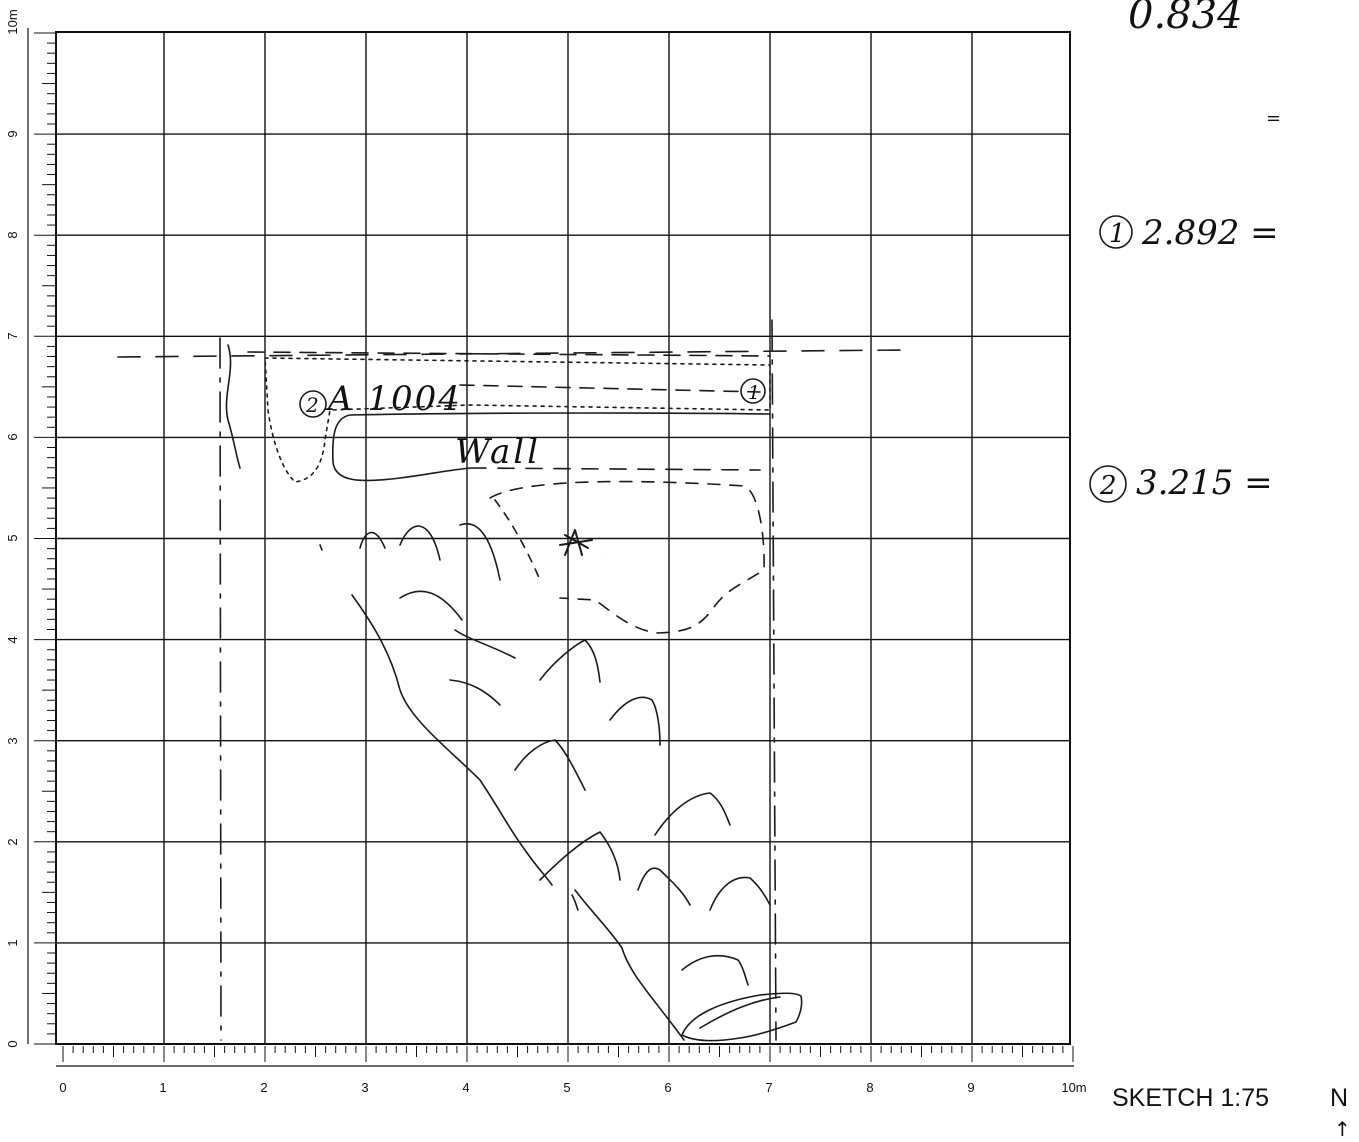 Image resolution: width=1359 pixels, height=1142 pixels. Describe the element at coordinates (452, 740) in the screenshot. I see `slope-line` at that location.